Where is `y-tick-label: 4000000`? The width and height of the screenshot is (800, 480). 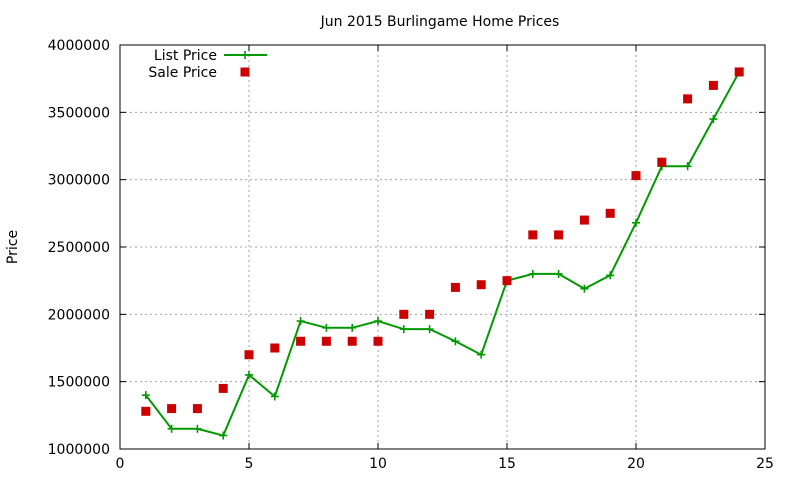
y-tick-label: 4000000 is located at coordinates (79, 46).